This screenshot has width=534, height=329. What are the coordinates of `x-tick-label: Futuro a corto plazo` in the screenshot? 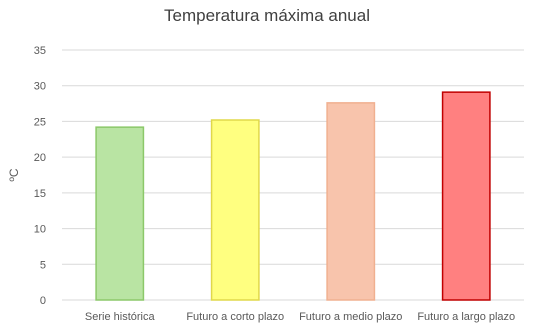 It's located at (235, 317).